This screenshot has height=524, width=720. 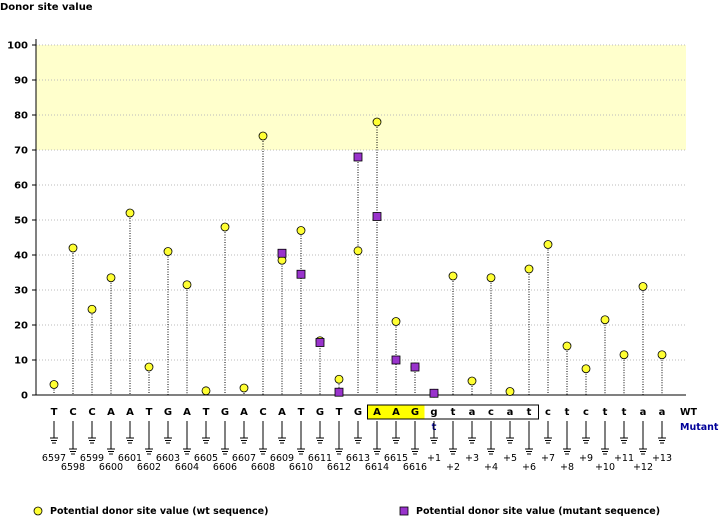 What do you see at coordinates (159, 511) in the screenshot?
I see `legend-label: Potential donor site value (wt sequence)` at bounding box center [159, 511].